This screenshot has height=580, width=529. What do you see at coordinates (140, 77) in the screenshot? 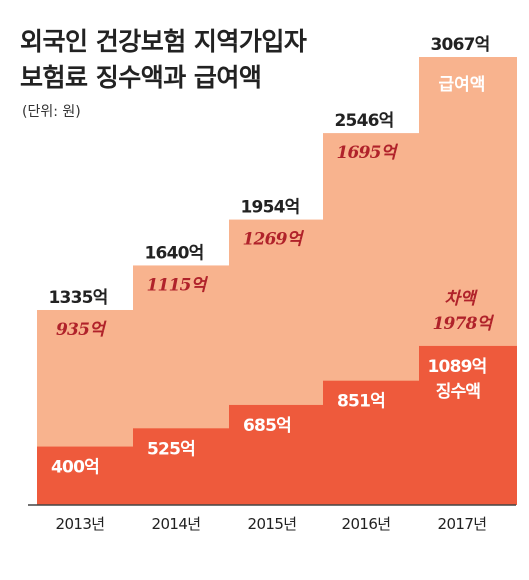
I see `chart-title-line2: 보험료 징수액과 급여액` at bounding box center [140, 77].